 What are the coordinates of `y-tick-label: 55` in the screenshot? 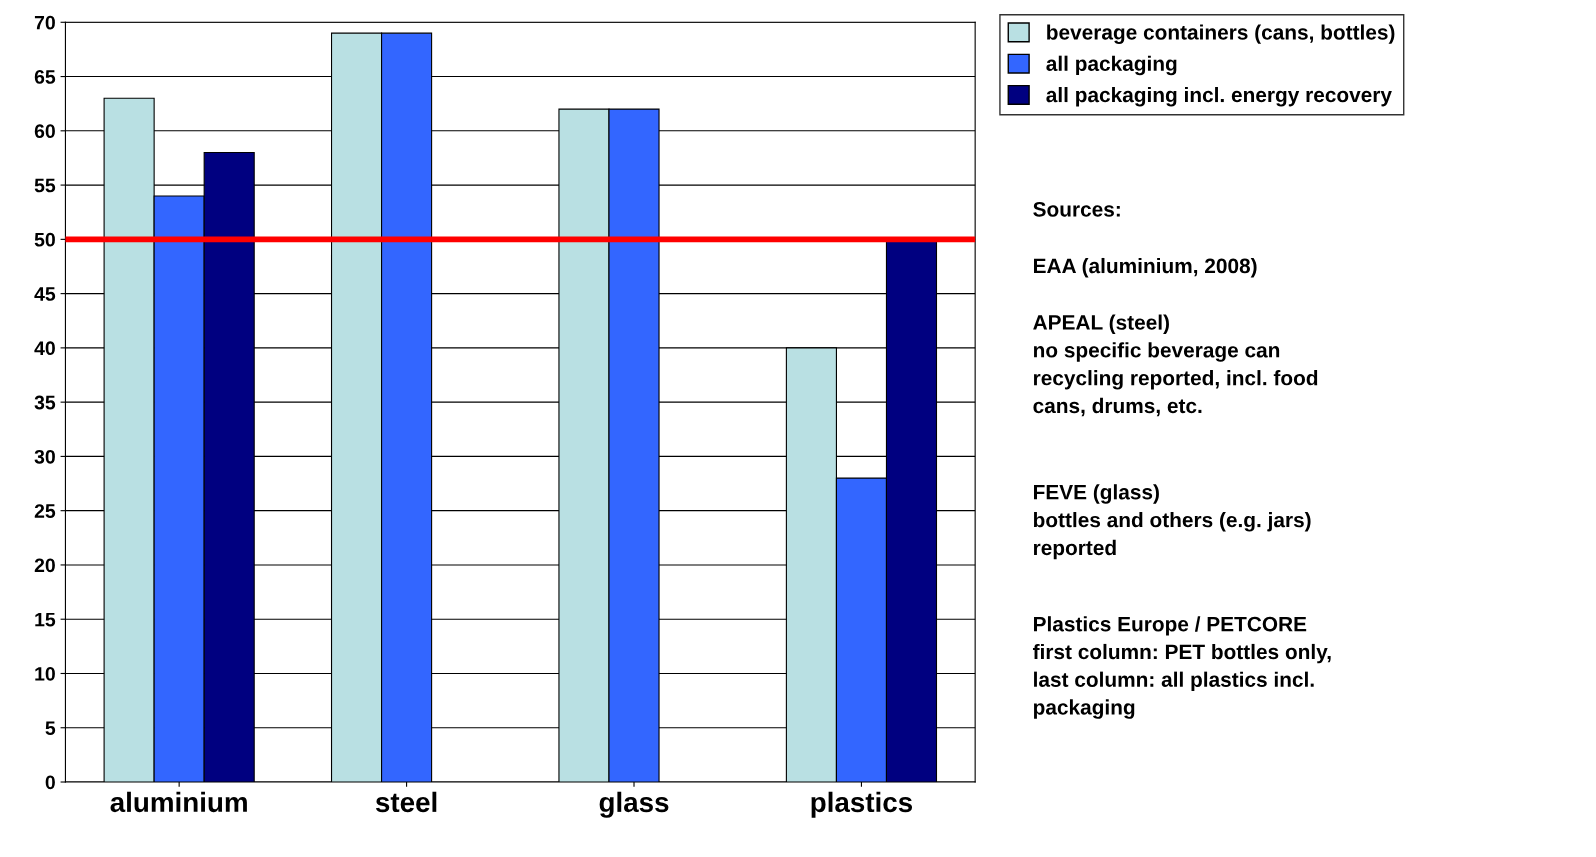 It's located at (45, 185).